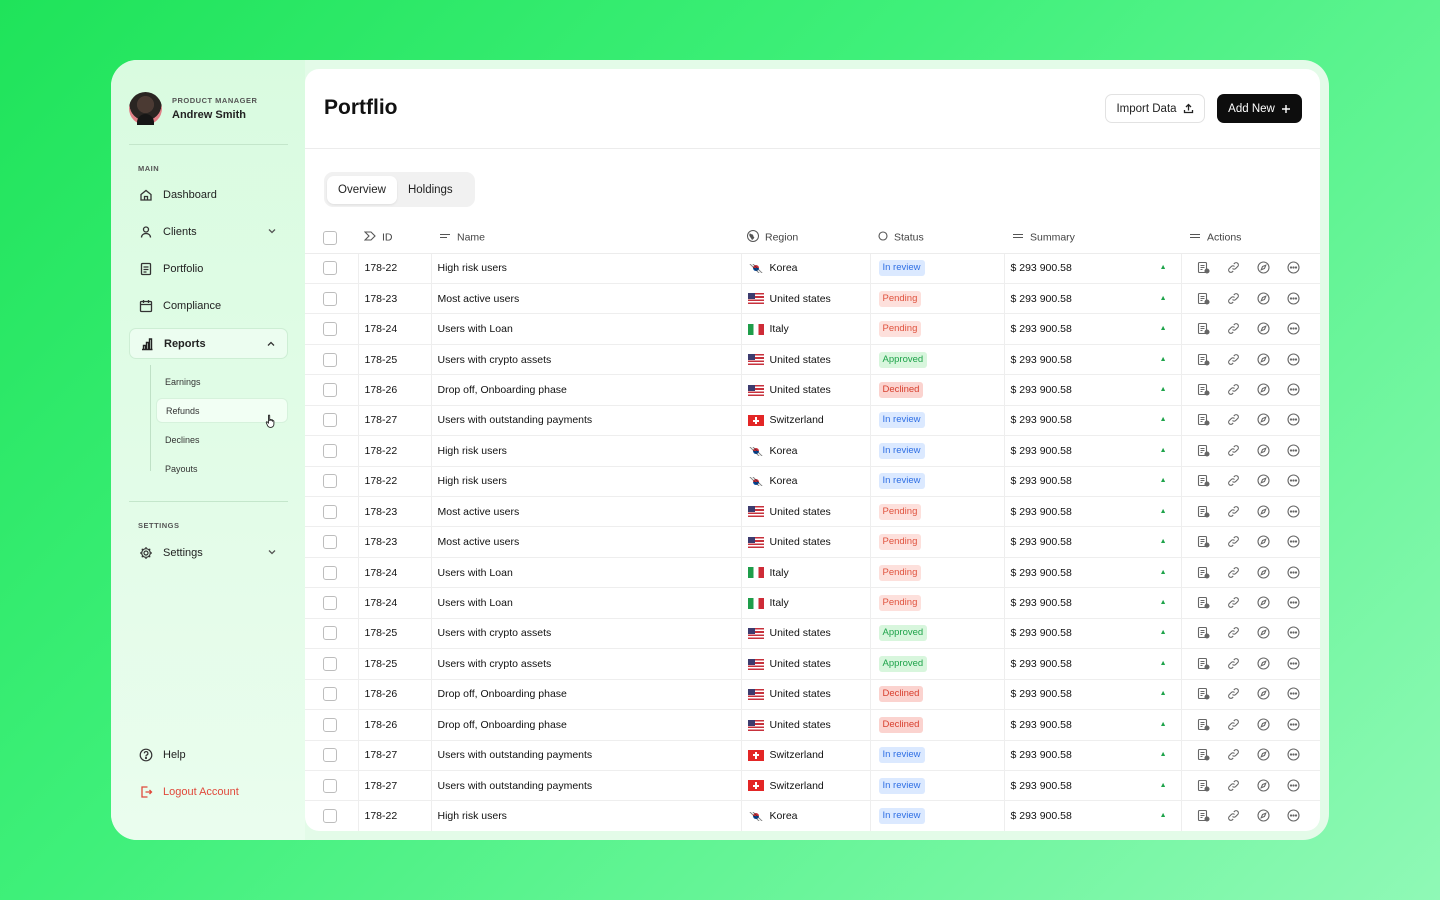 The image size is (1440, 900). I want to click on sidebar-subitem-declines: Declines, so click(182, 439).